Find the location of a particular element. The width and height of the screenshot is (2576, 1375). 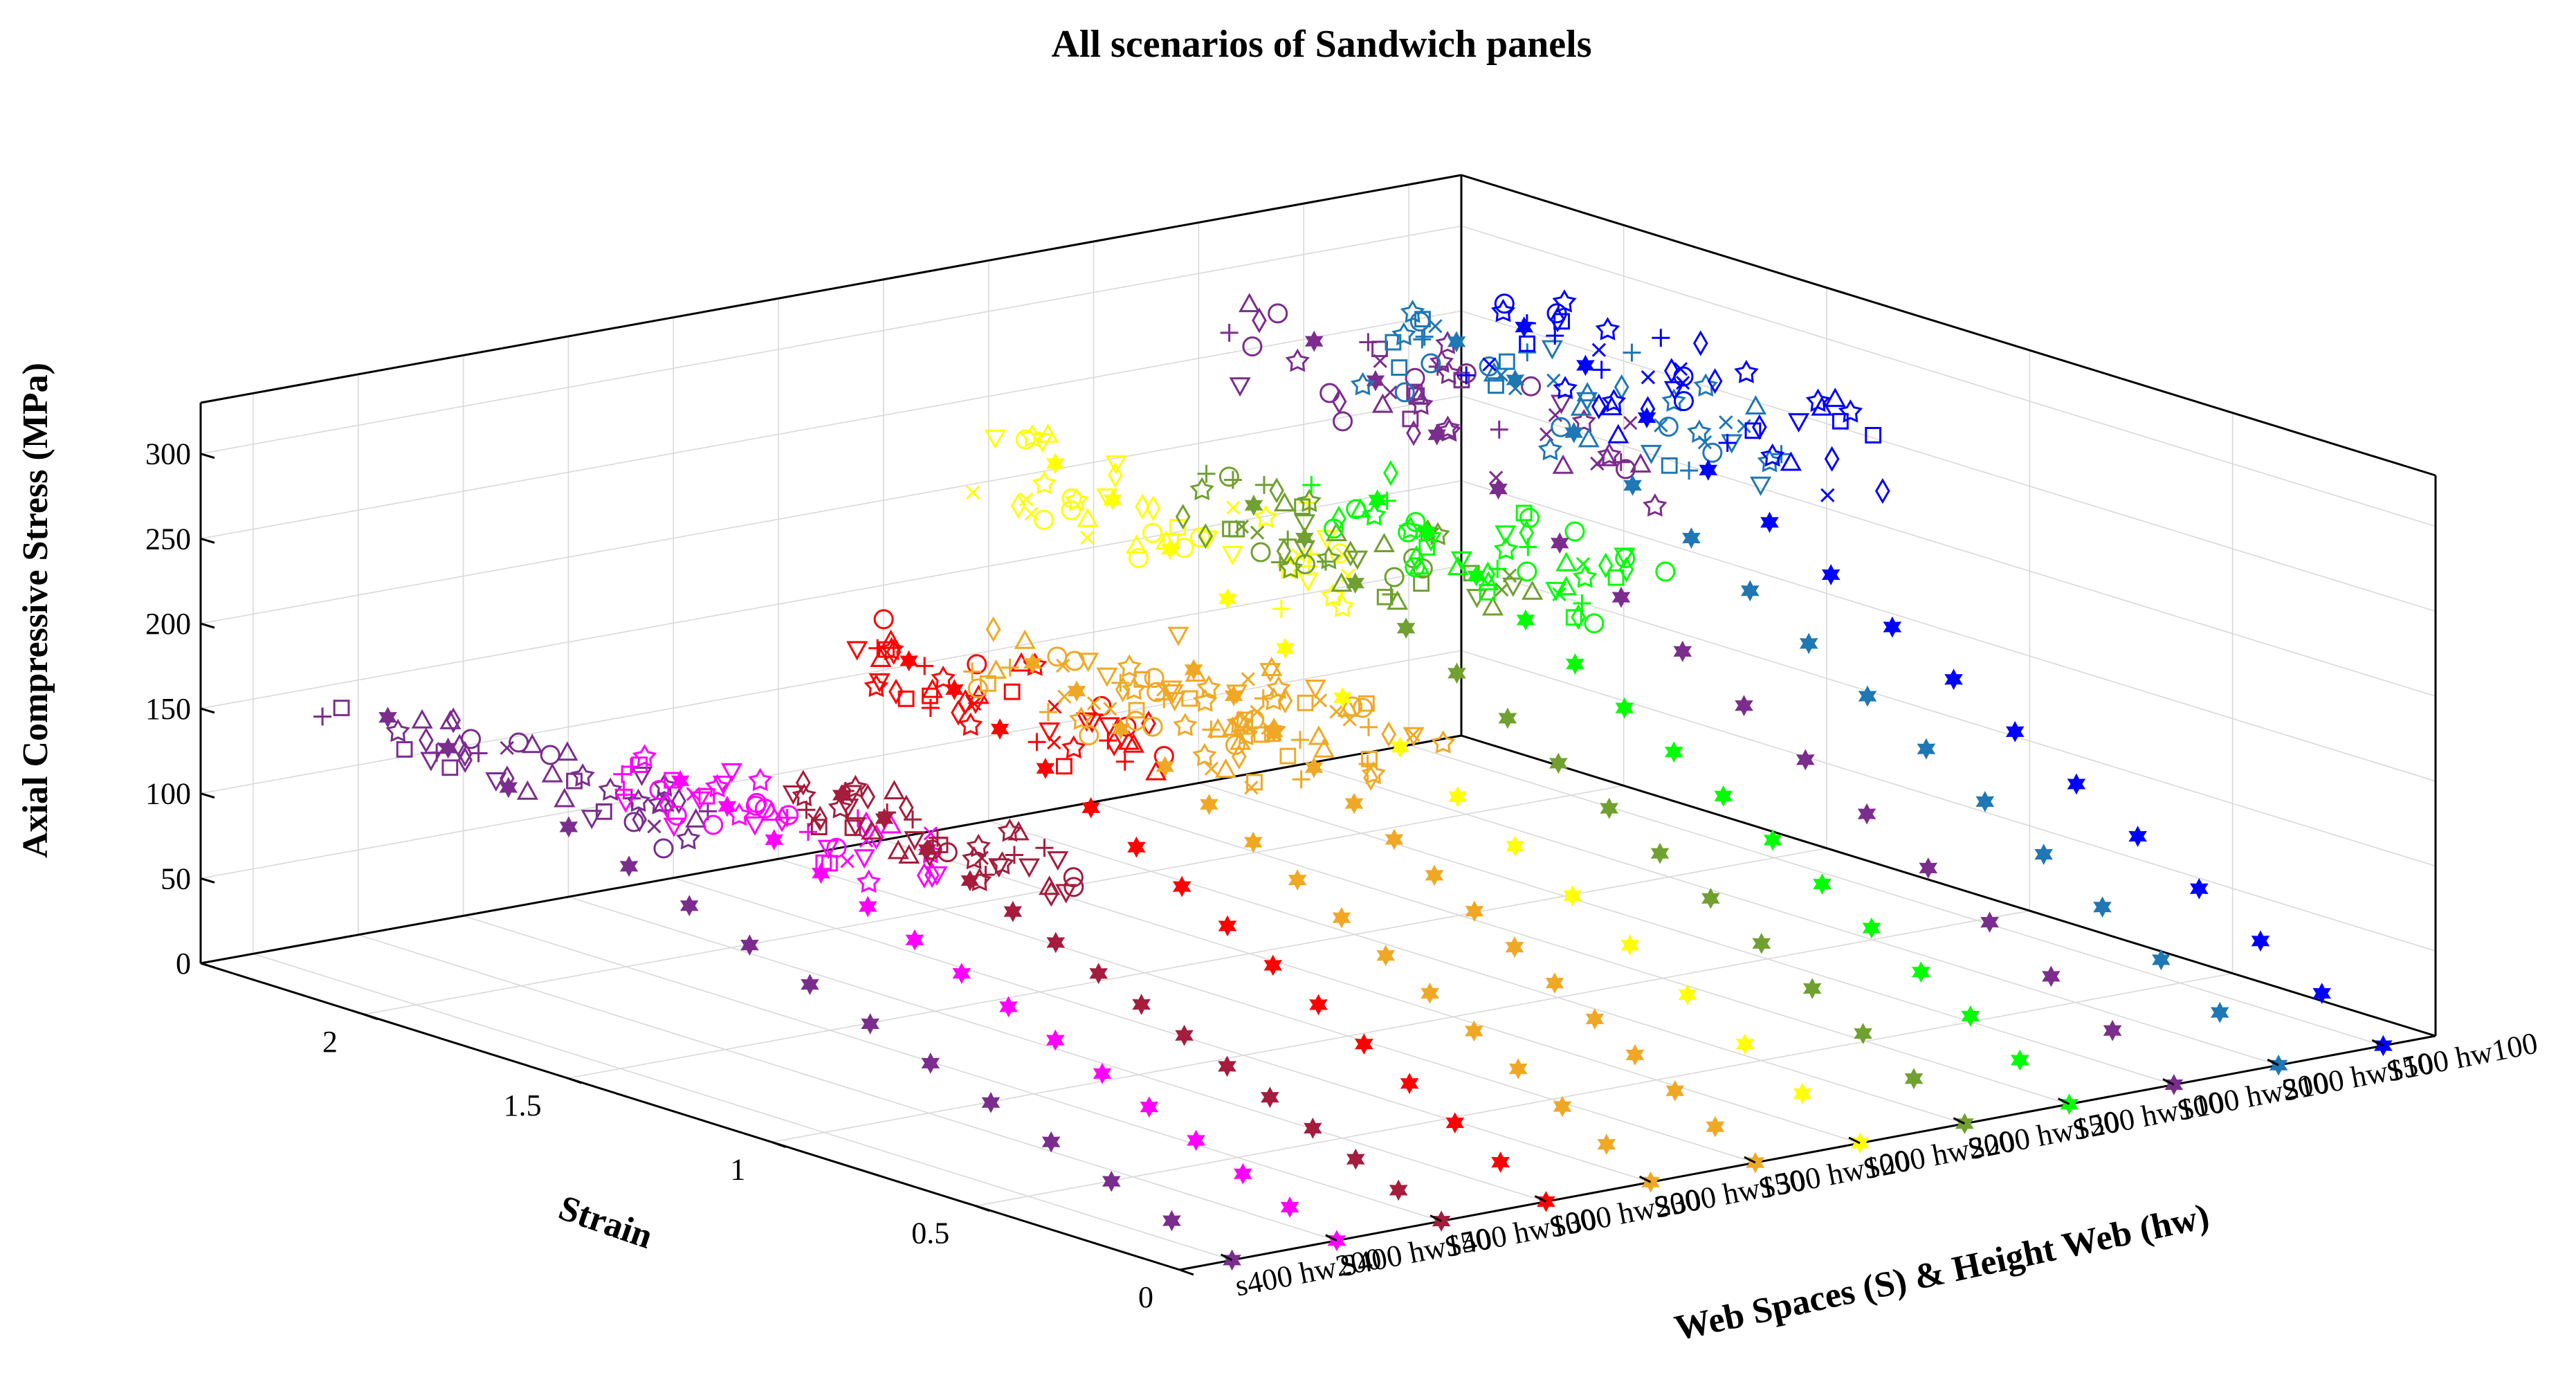

z-tick-mark is located at coordinates (208, 965).